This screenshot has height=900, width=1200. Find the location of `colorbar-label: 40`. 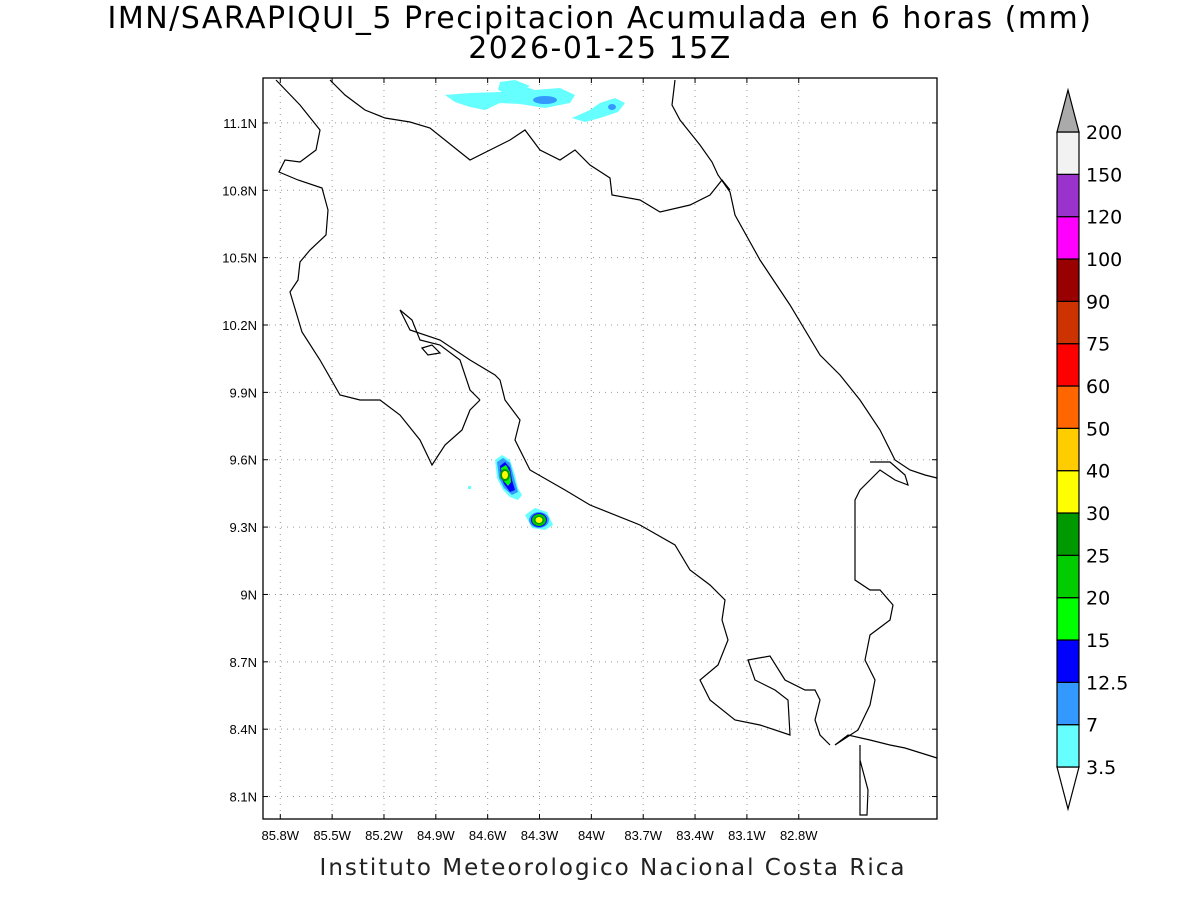

colorbar-label: 40 is located at coordinates (1098, 472).